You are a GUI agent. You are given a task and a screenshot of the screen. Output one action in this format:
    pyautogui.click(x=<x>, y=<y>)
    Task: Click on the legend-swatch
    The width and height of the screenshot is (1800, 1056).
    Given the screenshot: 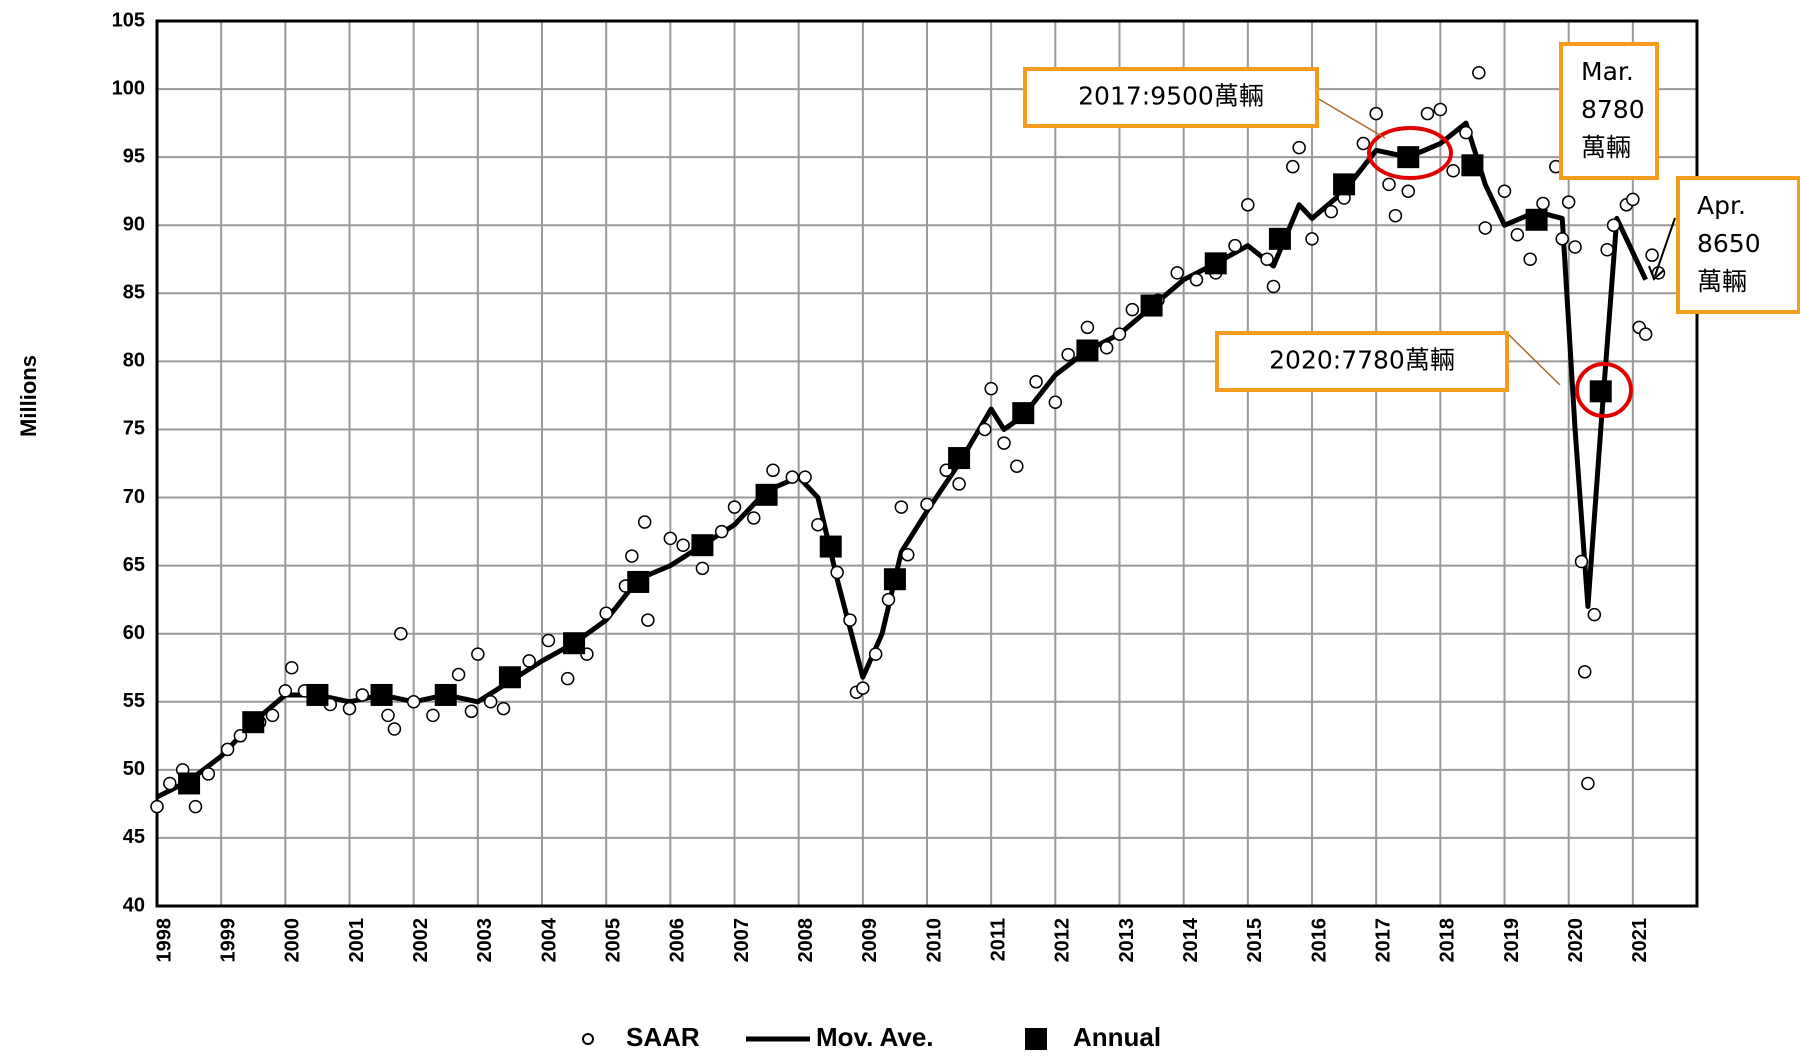 What is the action you would take?
    pyautogui.click(x=588, y=1039)
    